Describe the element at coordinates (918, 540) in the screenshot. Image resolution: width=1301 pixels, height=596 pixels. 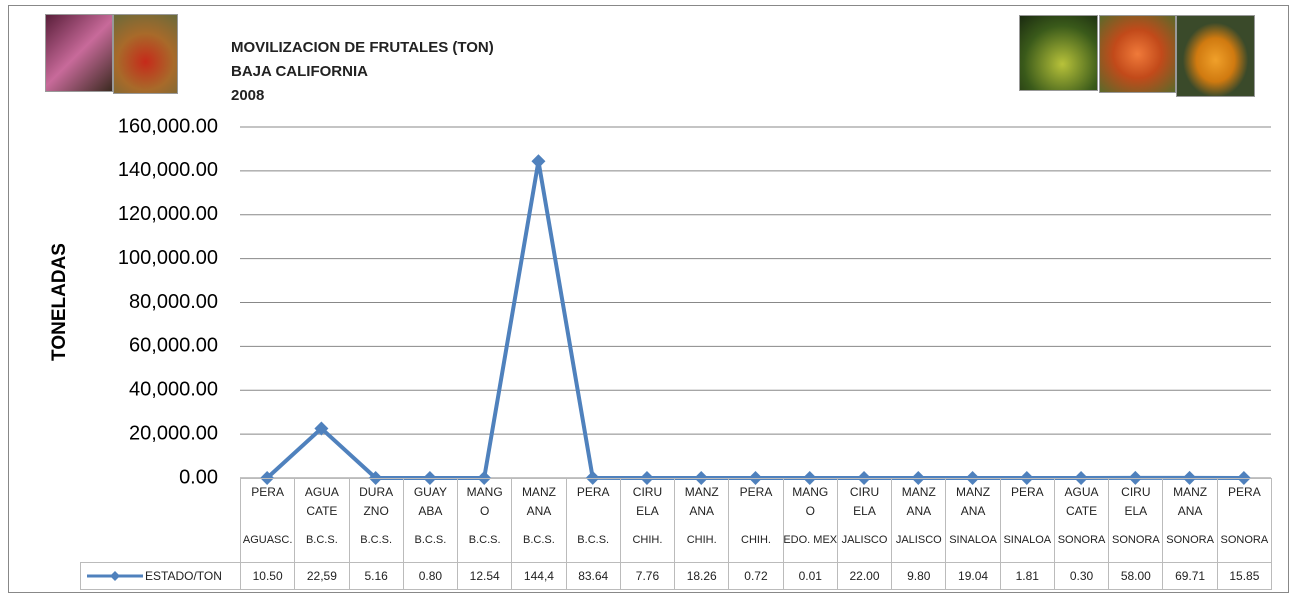
I see `category-state: JALISCO` at that location.